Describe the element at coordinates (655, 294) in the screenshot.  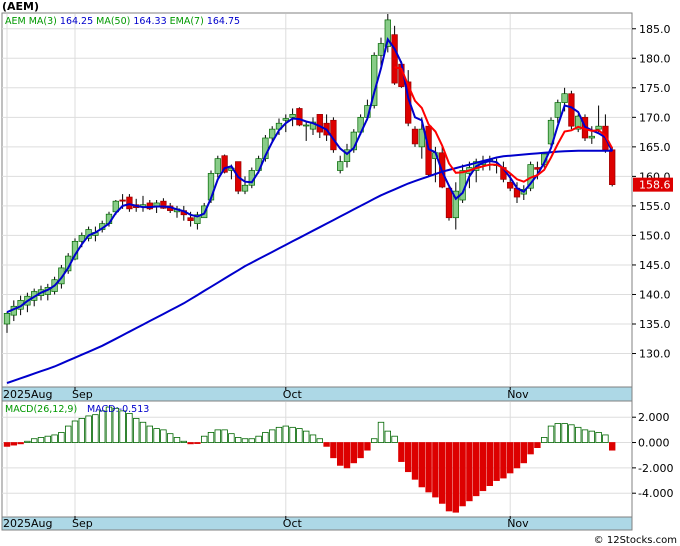
I see `price-y-tick-label: 140.0` at that location.